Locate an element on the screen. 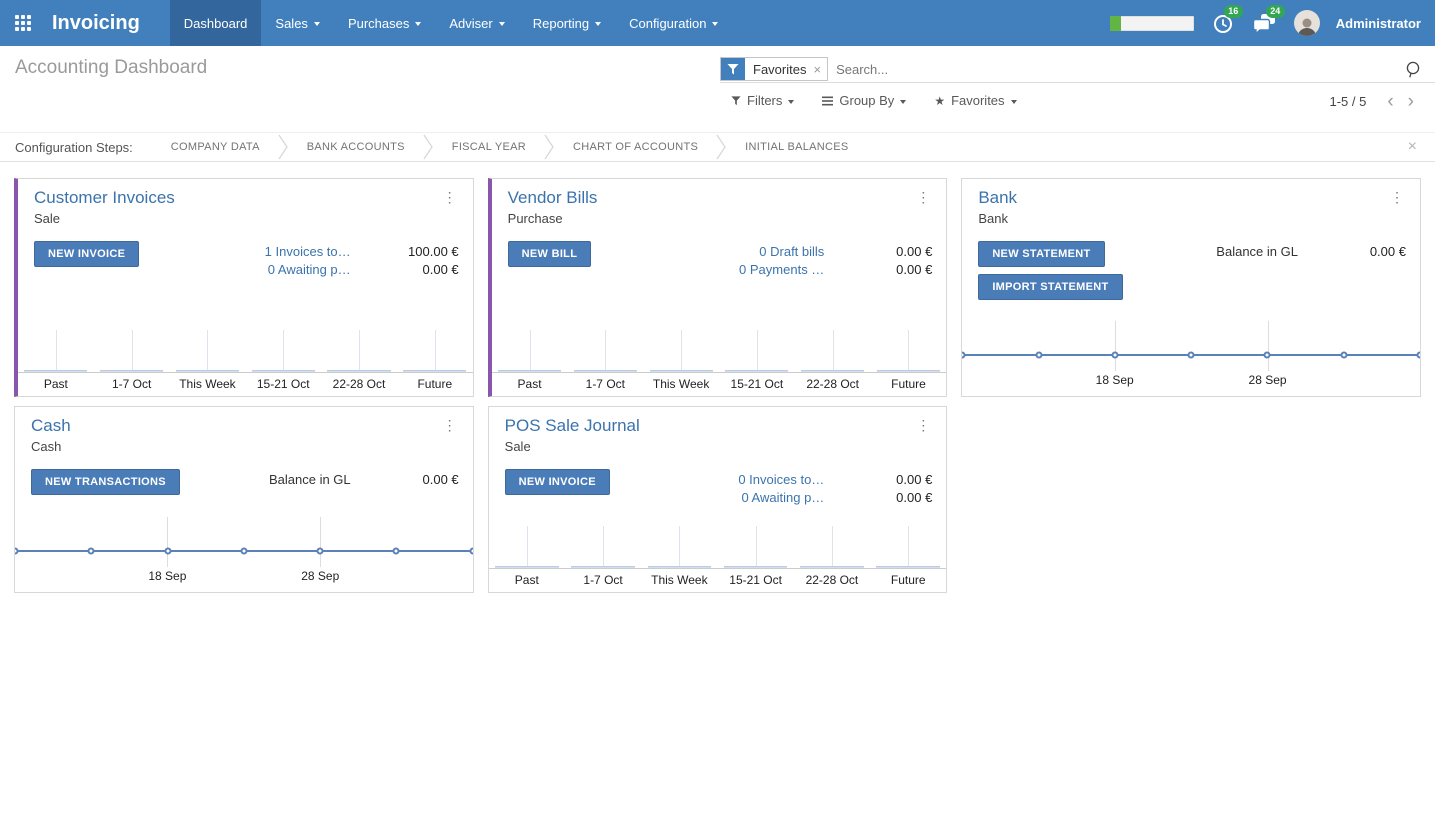 The image size is (1435, 826). group-by-button: Group By is located at coordinates (864, 100).